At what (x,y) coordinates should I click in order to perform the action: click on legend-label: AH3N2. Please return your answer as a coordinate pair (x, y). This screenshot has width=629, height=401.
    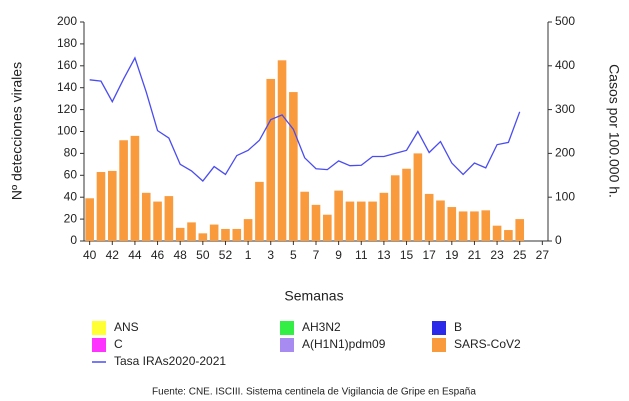
    Looking at the image, I should click on (321, 327).